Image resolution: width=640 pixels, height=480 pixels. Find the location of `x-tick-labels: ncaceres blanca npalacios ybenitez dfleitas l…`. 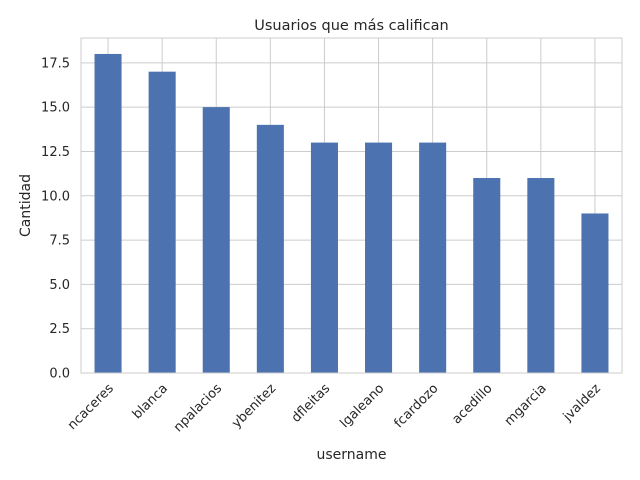

x-tick-labels: ncaceres blanca npalacios ybenitez dfleitas l… is located at coordinates (334, 408).